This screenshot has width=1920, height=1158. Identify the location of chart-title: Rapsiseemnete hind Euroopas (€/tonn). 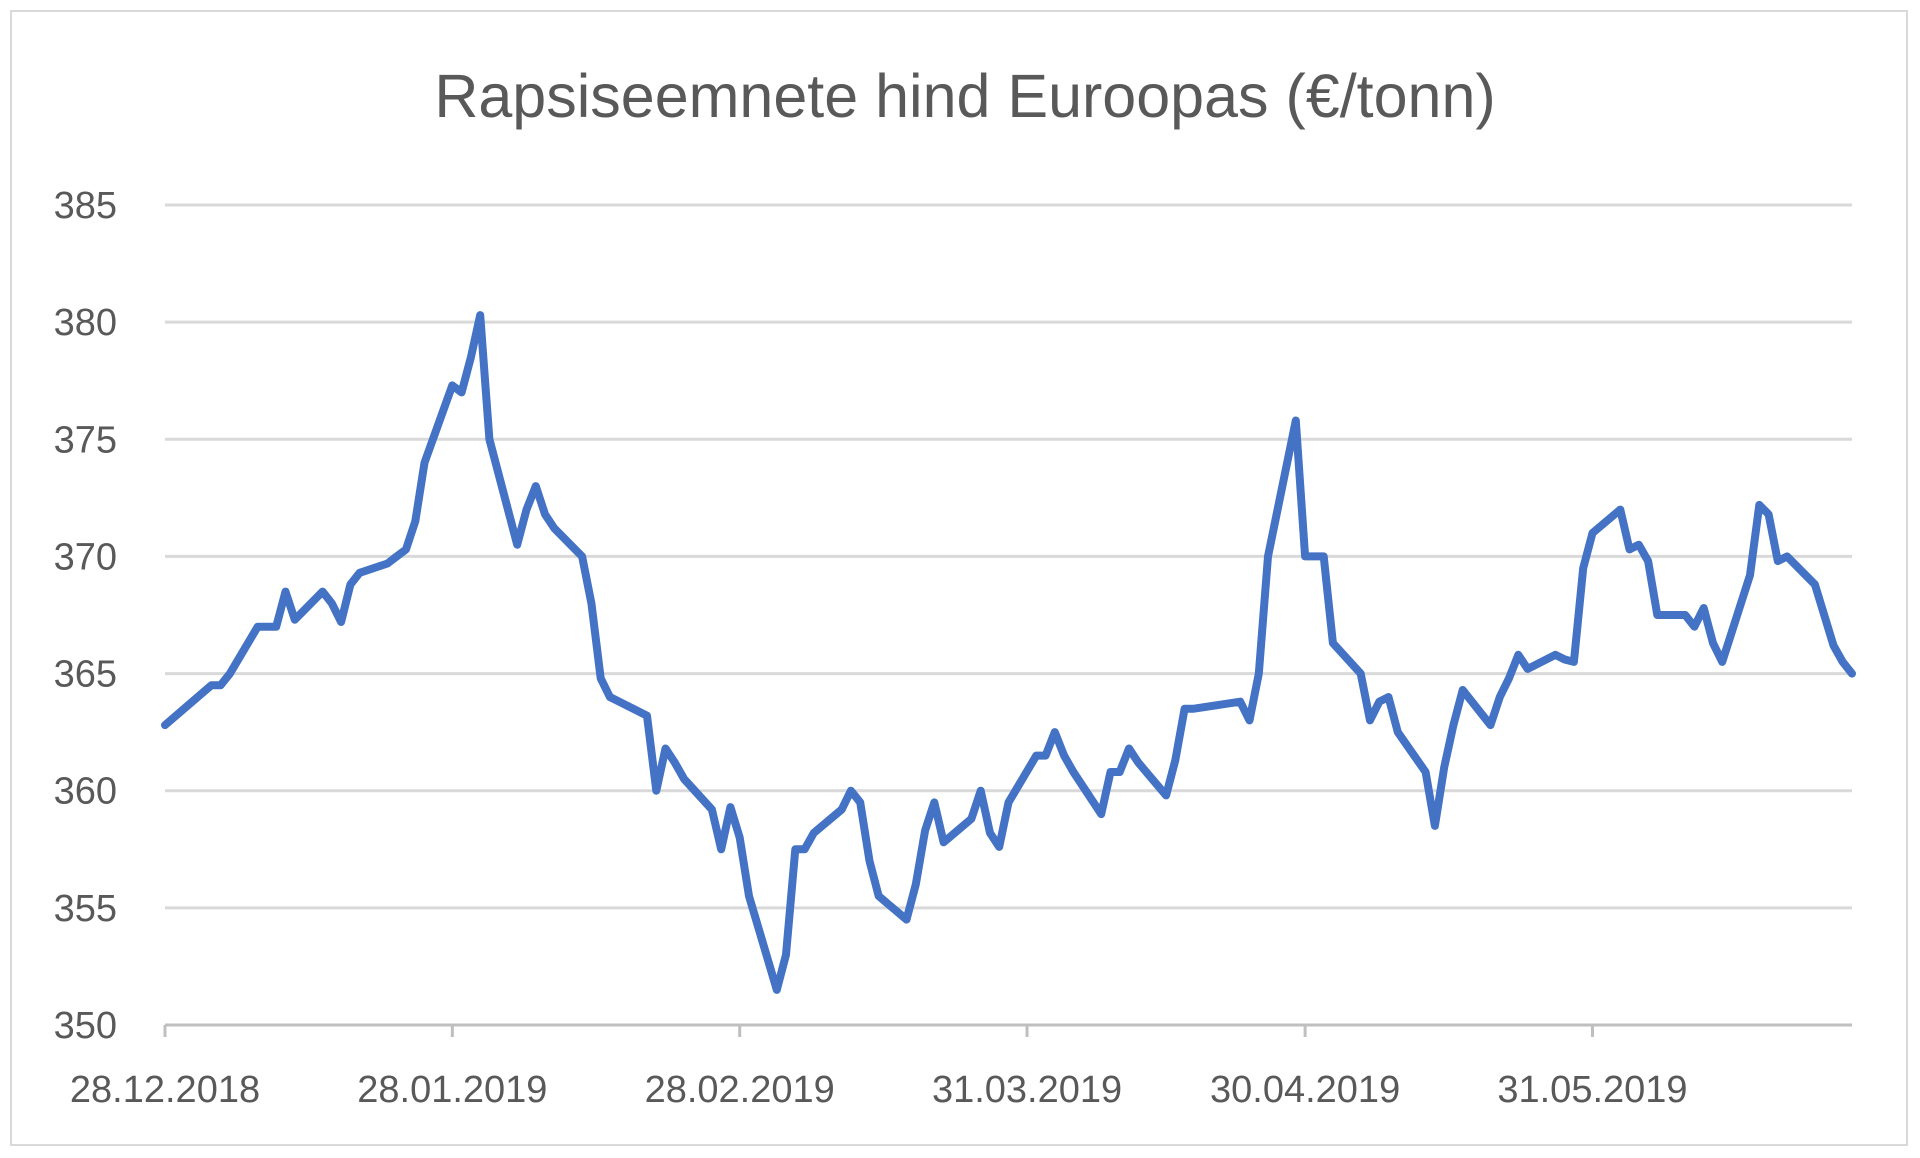
(964, 96).